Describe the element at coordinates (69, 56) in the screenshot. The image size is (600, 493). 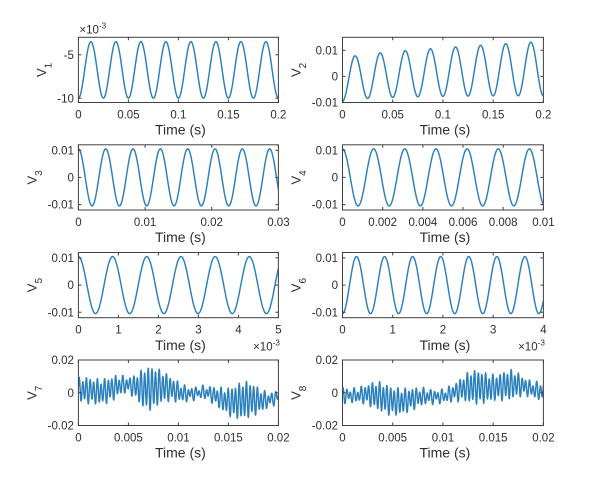
I see `svg-text: -5` at that location.